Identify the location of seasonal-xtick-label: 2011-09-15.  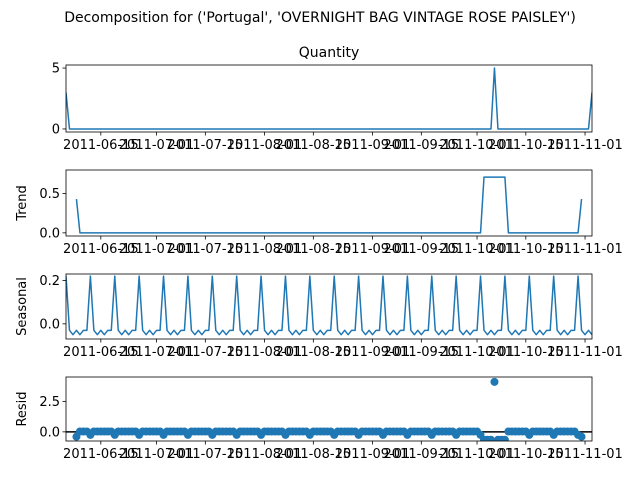
(422, 352).